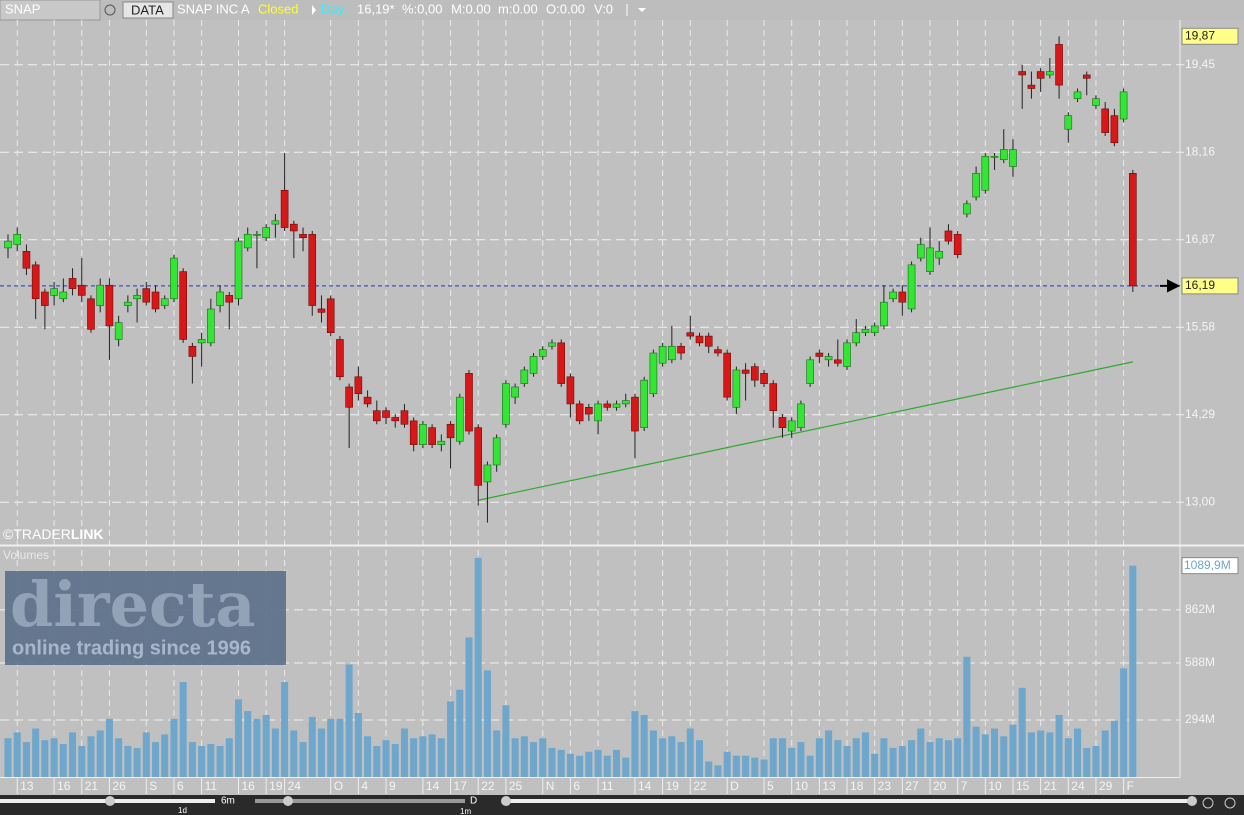 The height and width of the screenshot is (815, 1244). What do you see at coordinates (288, 801) in the screenshot?
I see `interval-knob` at bounding box center [288, 801].